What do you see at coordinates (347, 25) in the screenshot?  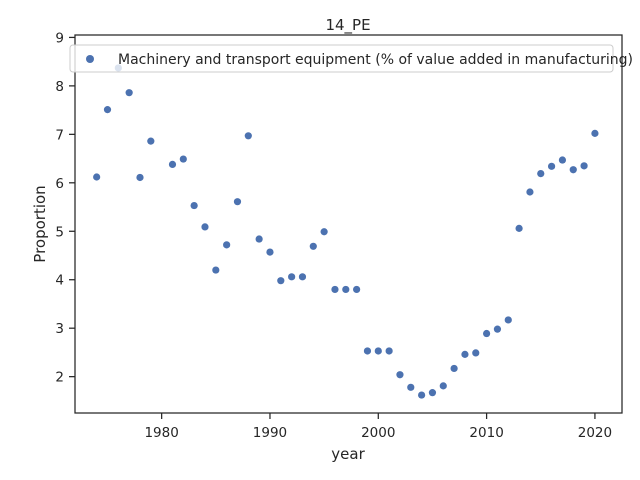 I see `chart-title: 14_PE` at bounding box center [347, 25].